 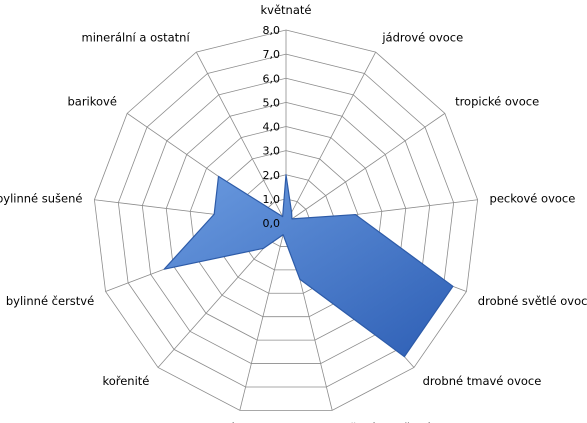 What do you see at coordinates (422, 37) in the screenshot?
I see `category-label-2: jádrové ovoce` at bounding box center [422, 37].